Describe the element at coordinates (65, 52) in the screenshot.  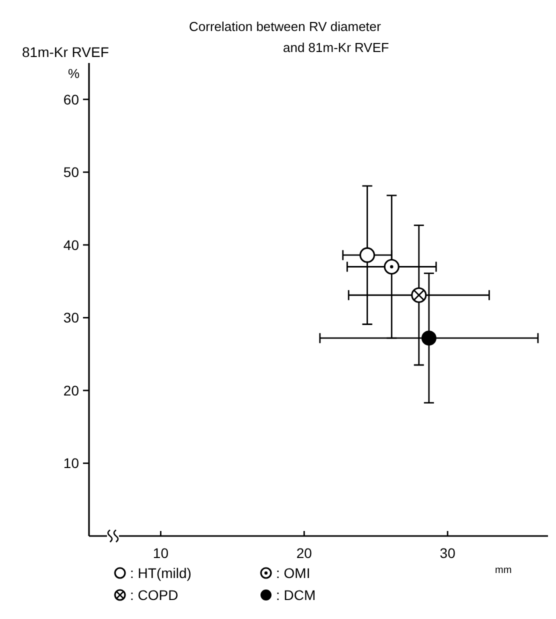
I see `y-axis-title: 81m-Kr RVEF` at that location.